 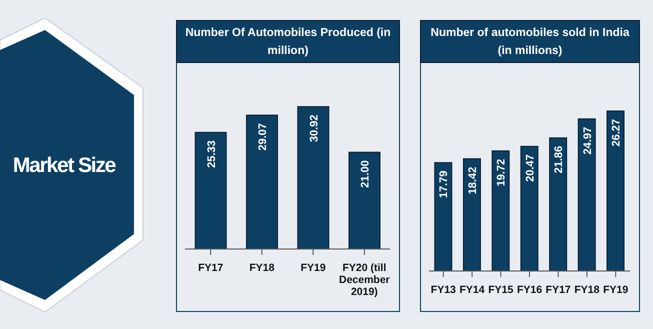 What do you see at coordinates (444, 184) in the screenshot?
I see `data-label: 17.79` at bounding box center [444, 184].